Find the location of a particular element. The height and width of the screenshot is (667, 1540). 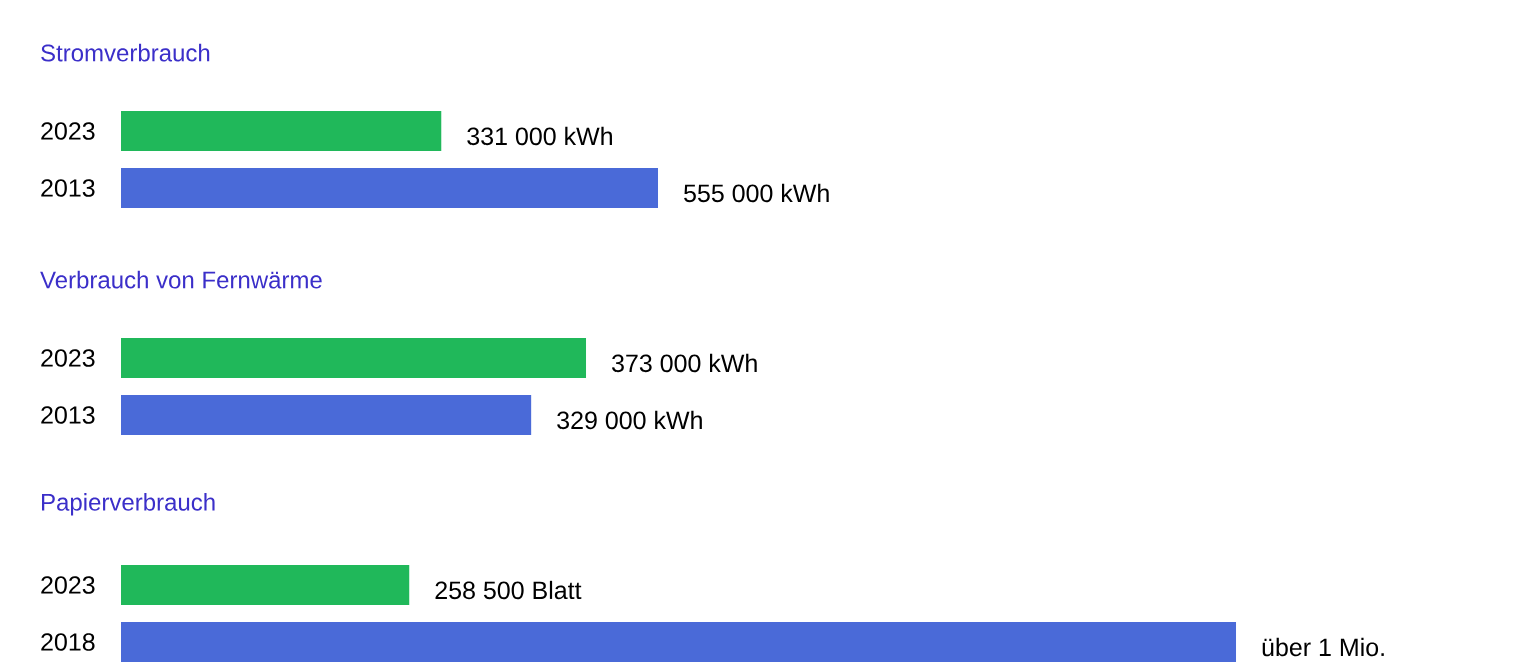

chart-title: Stromverbrauch is located at coordinates (125, 52).